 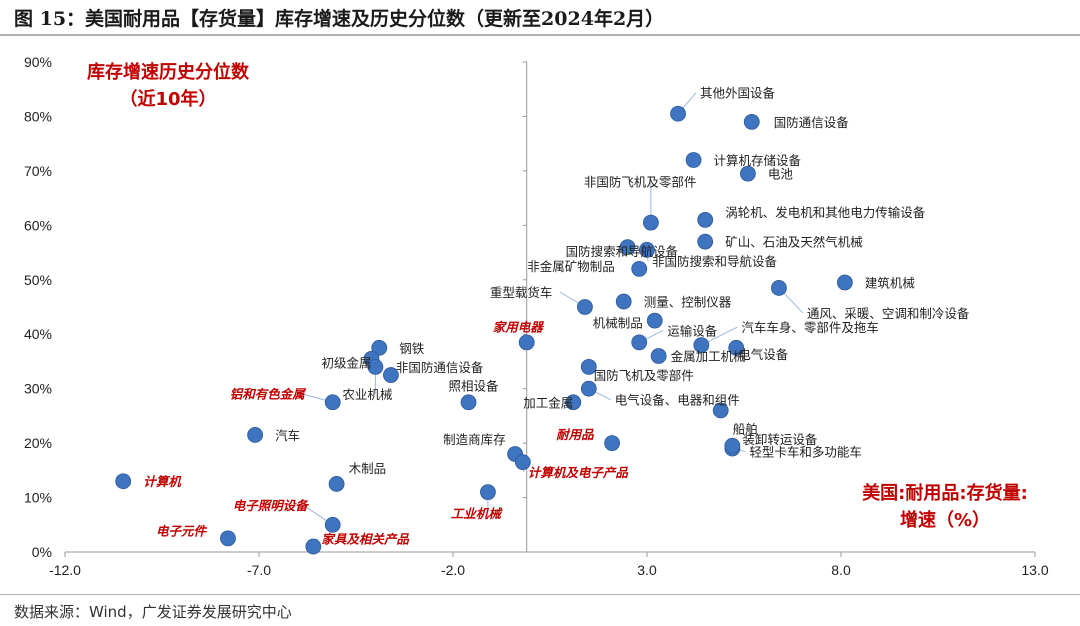 I want to click on point-label-建筑机械: 建筑机械, so click(x=890, y=283).